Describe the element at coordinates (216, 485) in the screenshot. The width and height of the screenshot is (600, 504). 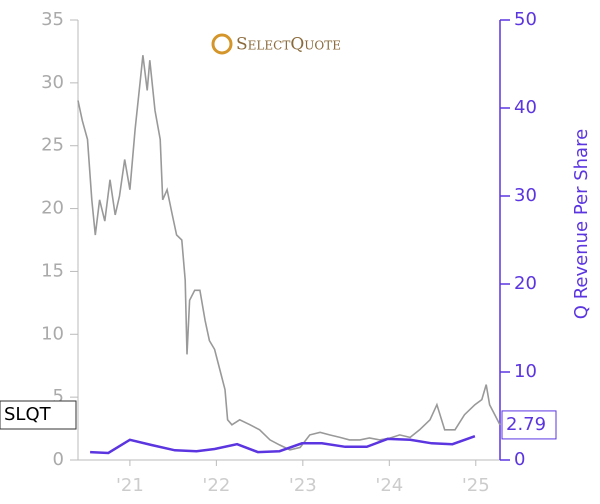
I see `x-tick-label: '22` at that location.